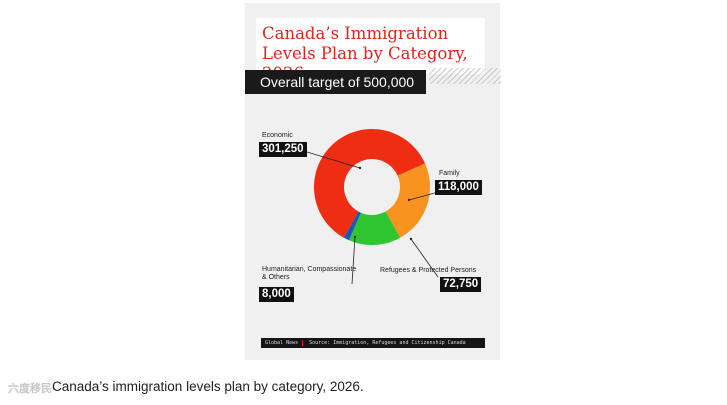 The width and height of the screenshot is (727, 405). I want to click on label-refugees: Refugees & Protected Persons, so click(428, 270).